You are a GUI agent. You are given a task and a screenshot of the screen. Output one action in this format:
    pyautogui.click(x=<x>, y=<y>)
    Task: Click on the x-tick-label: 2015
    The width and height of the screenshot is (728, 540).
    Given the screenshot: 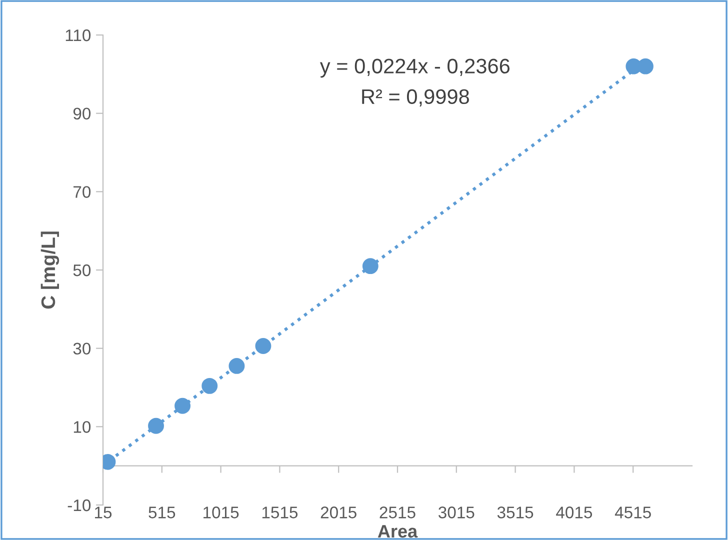 What is the action you would take?
    pyautogui.click(x=338, y=512)
    